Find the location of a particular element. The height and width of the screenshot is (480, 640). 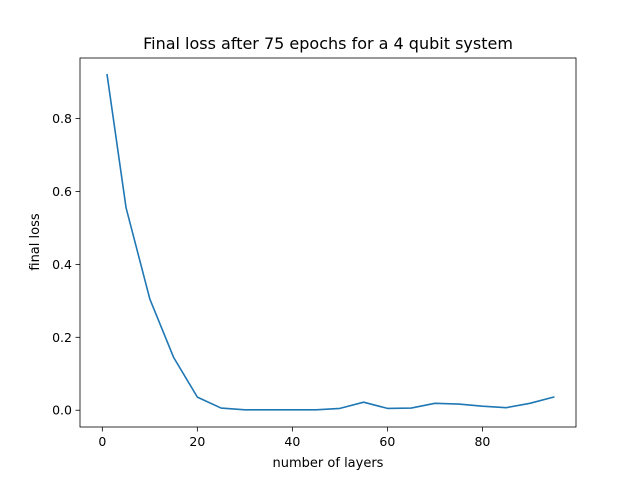

x-tick-label: 40 is located at coordinates (292, 441).